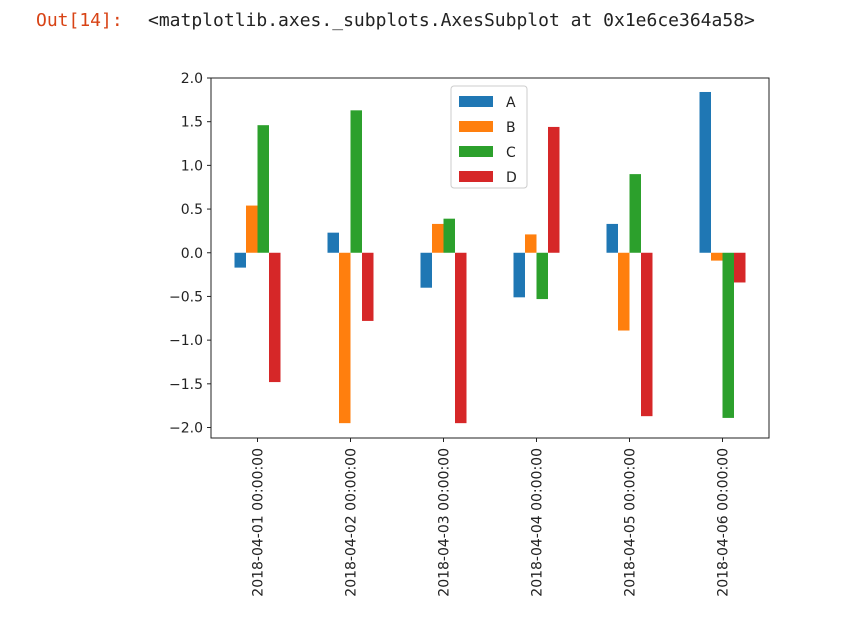 This screenshot has height=638, width=852. What do you see at coordinates (192, 79) in the screenshot?
I see `y-tick-label: 2.0` at bounding box center [192, 79].